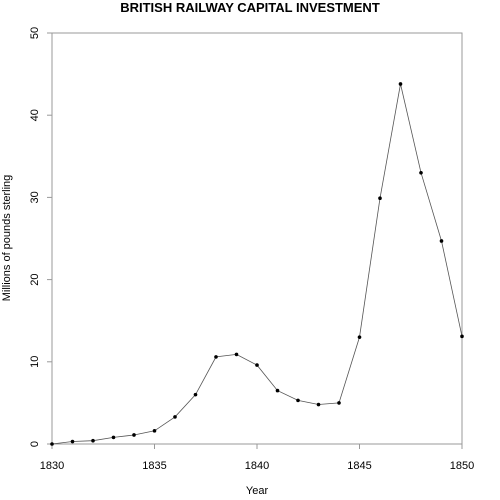 The image size is (500, 500). What do you see at coordinates (154, 466) in the screenshot?
I see `x-tick-label: 1835` at bounding box center [154, 466].